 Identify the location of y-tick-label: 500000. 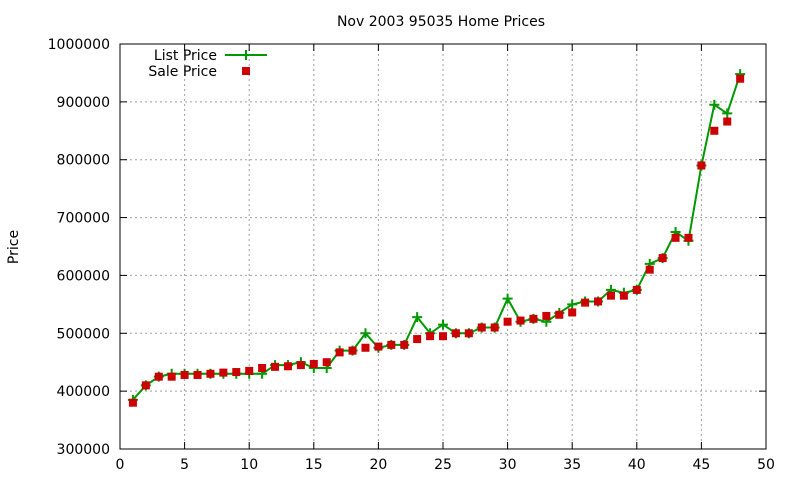
(83, 334).